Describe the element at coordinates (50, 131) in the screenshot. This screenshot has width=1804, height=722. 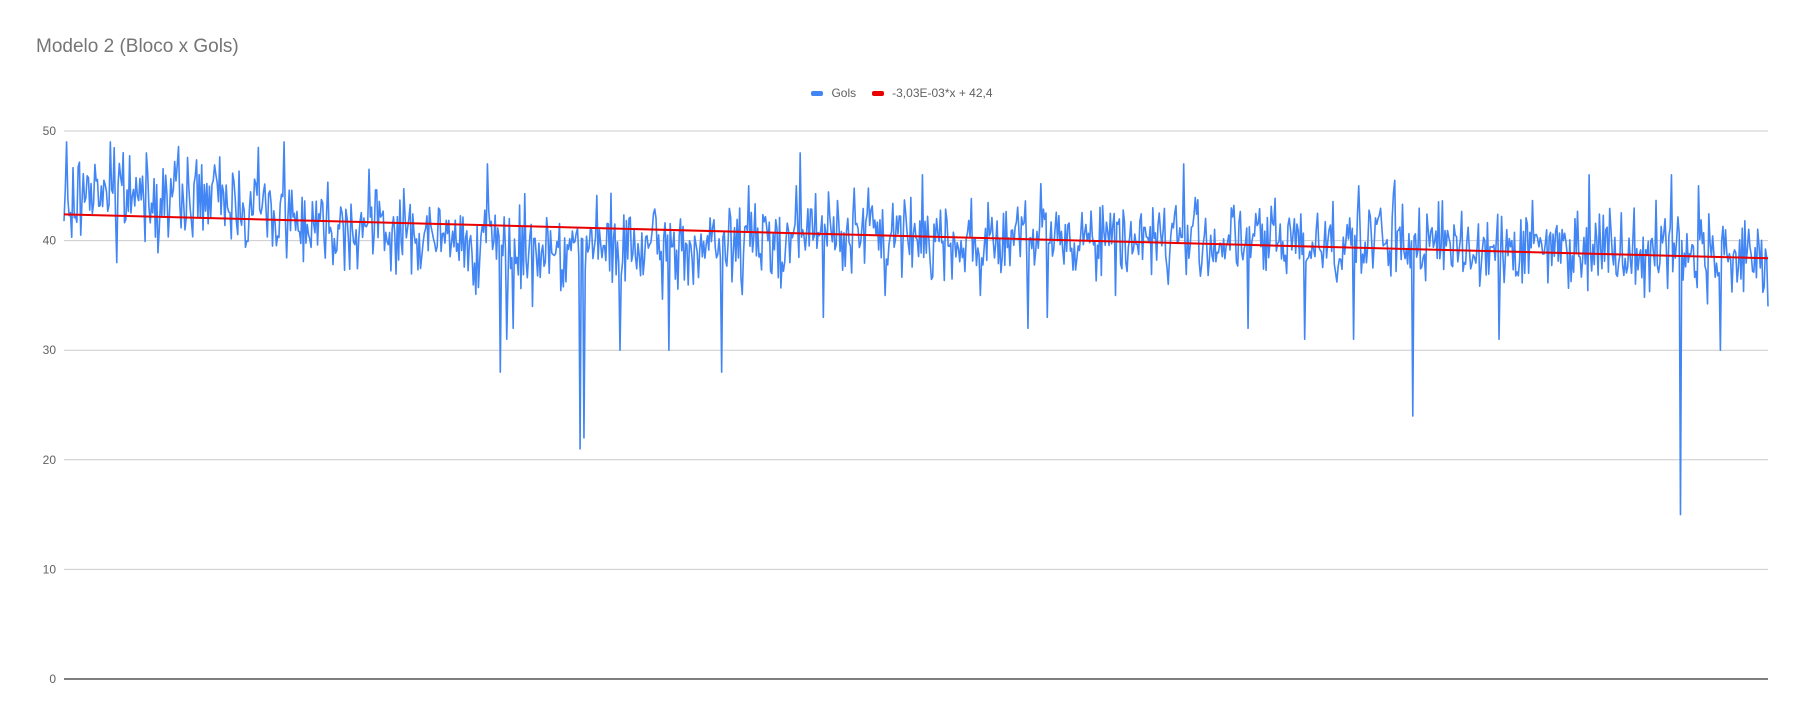
I see `y-tick-label-50: 50` at that location.